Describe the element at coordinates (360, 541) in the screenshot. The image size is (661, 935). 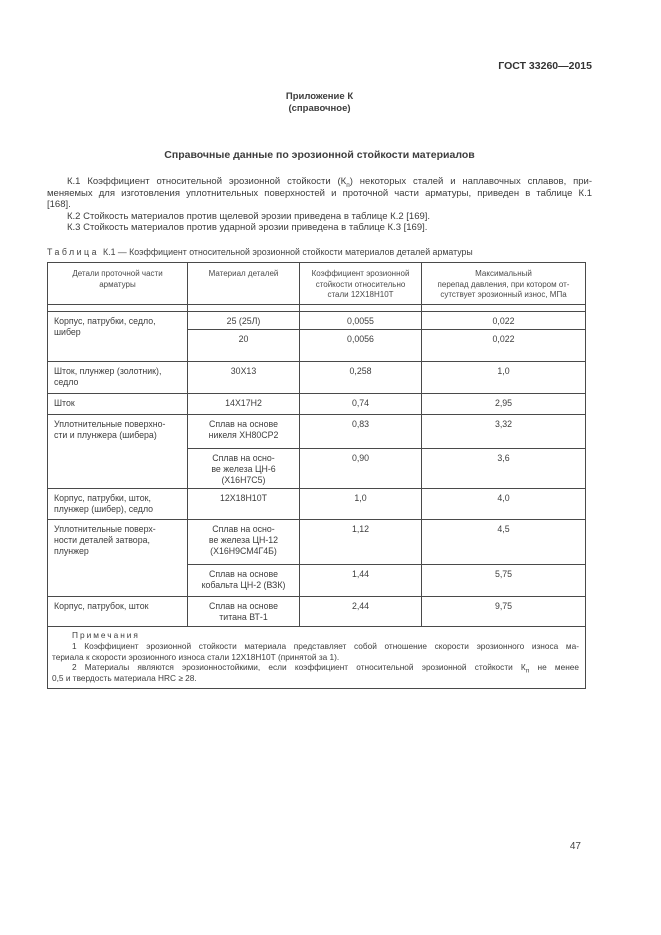
I see `cell-coefficient: 1,12` at that location.